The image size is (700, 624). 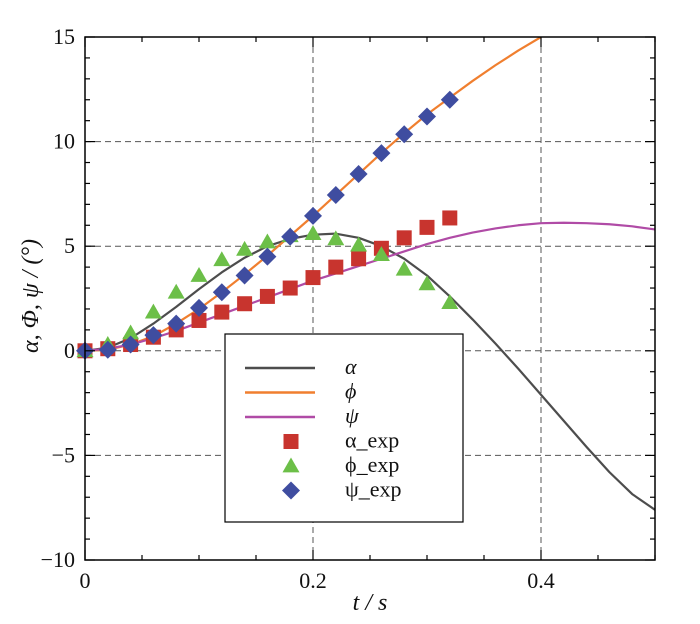 What do you see at coordinates (351, 366) in the screenshot?
I see `legend-label-0: α` at bounding box center [351, 366].